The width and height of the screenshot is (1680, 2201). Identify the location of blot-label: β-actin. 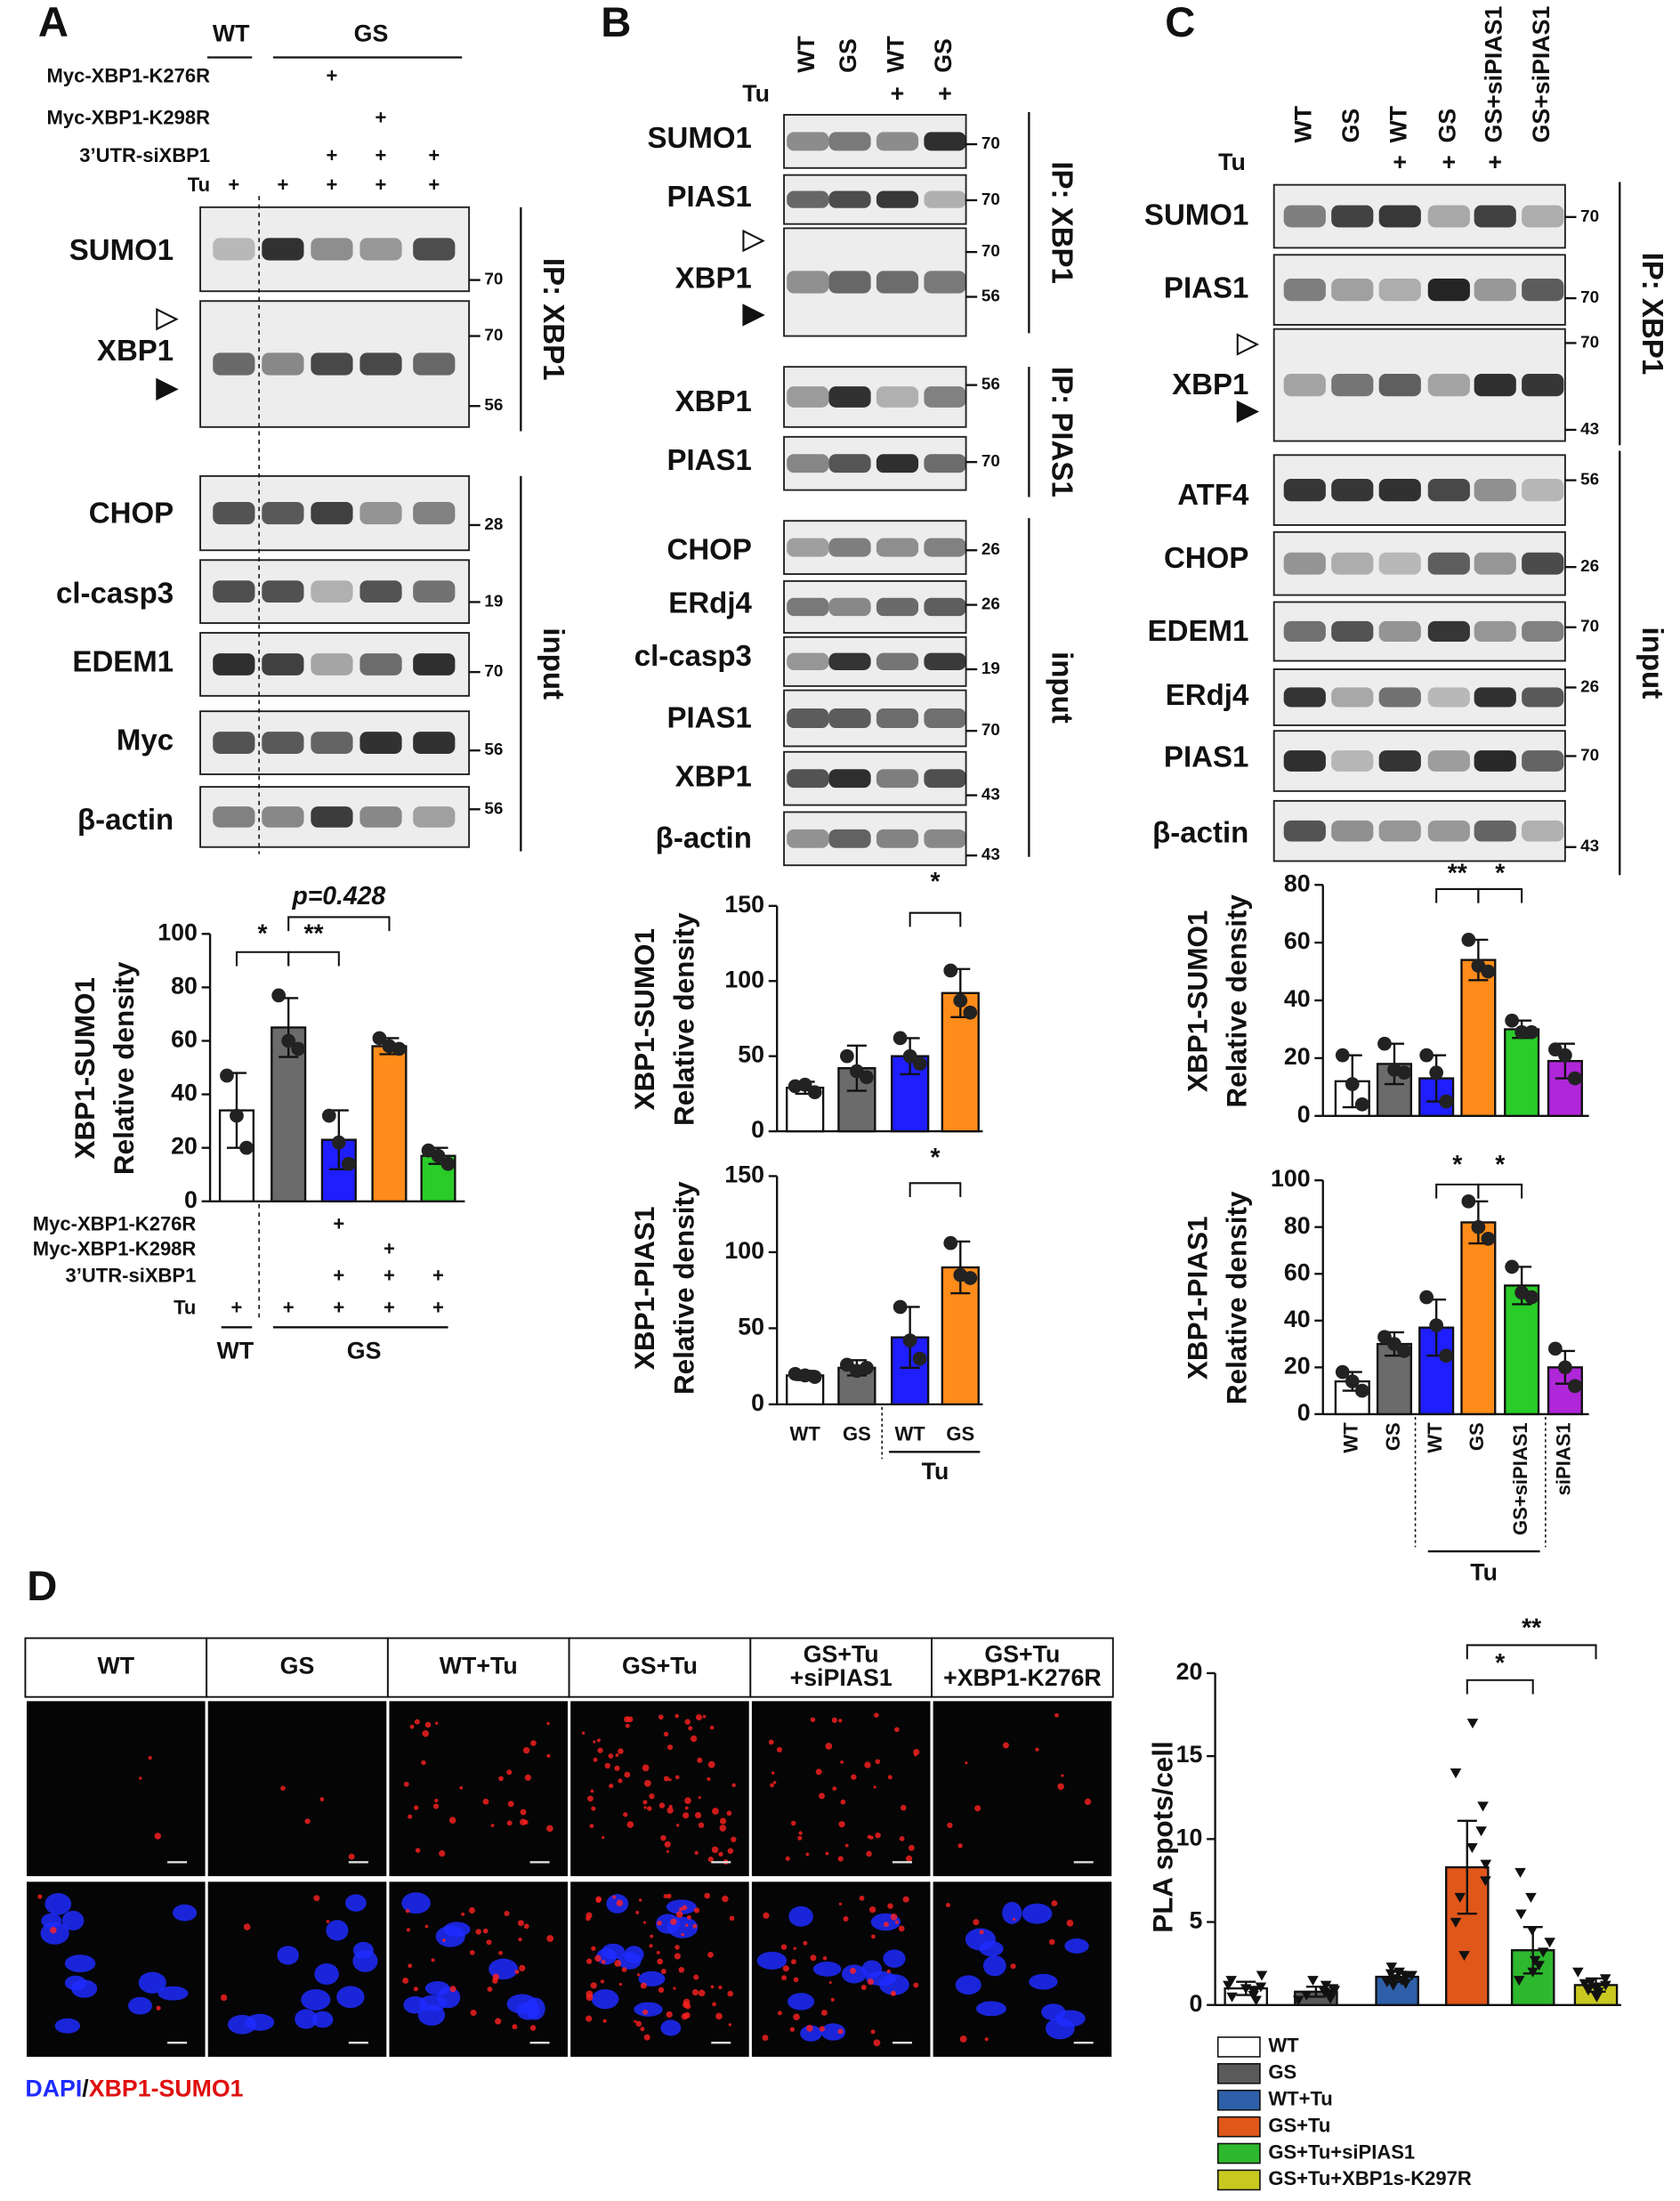
(704, 837).